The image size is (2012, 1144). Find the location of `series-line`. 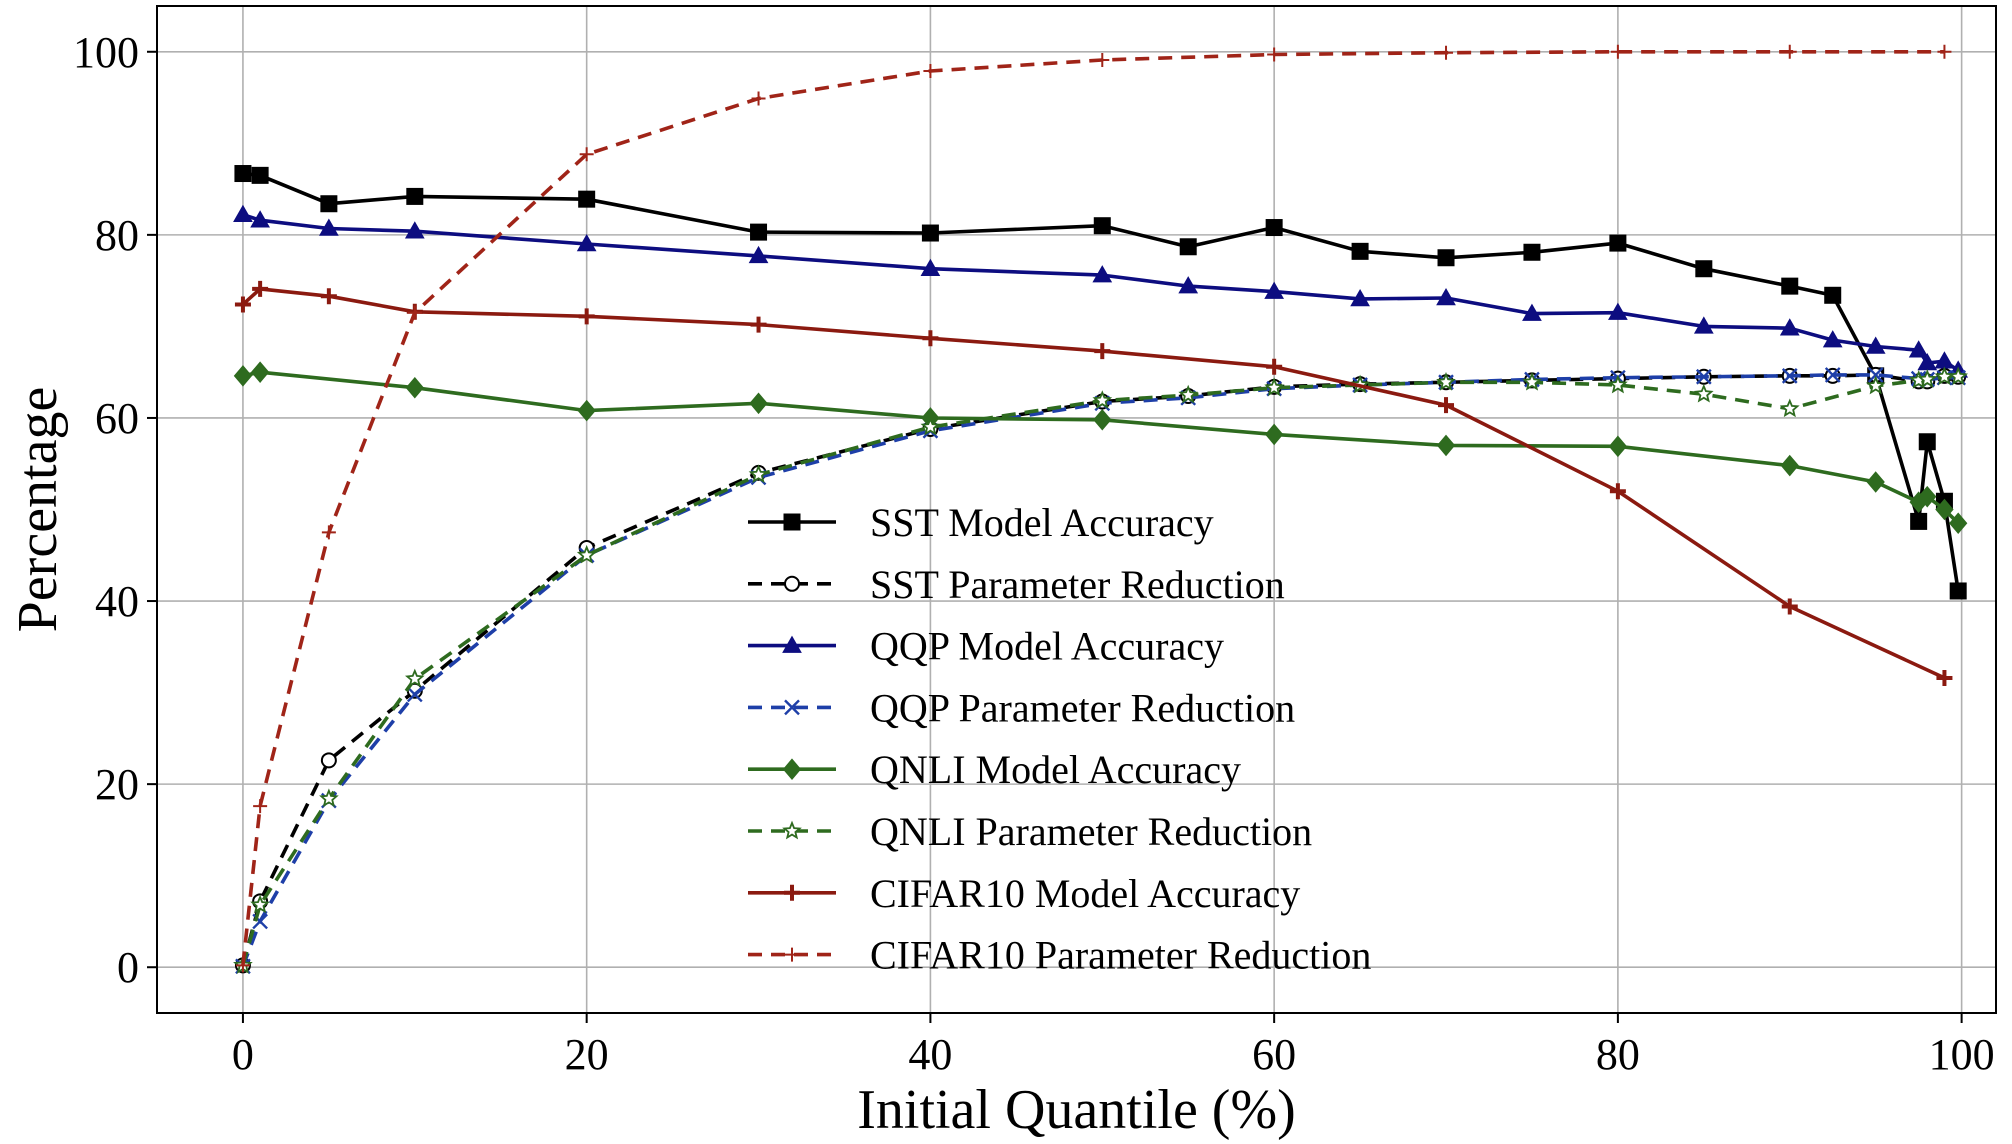

series-line is located at coordinates (1101, 292).